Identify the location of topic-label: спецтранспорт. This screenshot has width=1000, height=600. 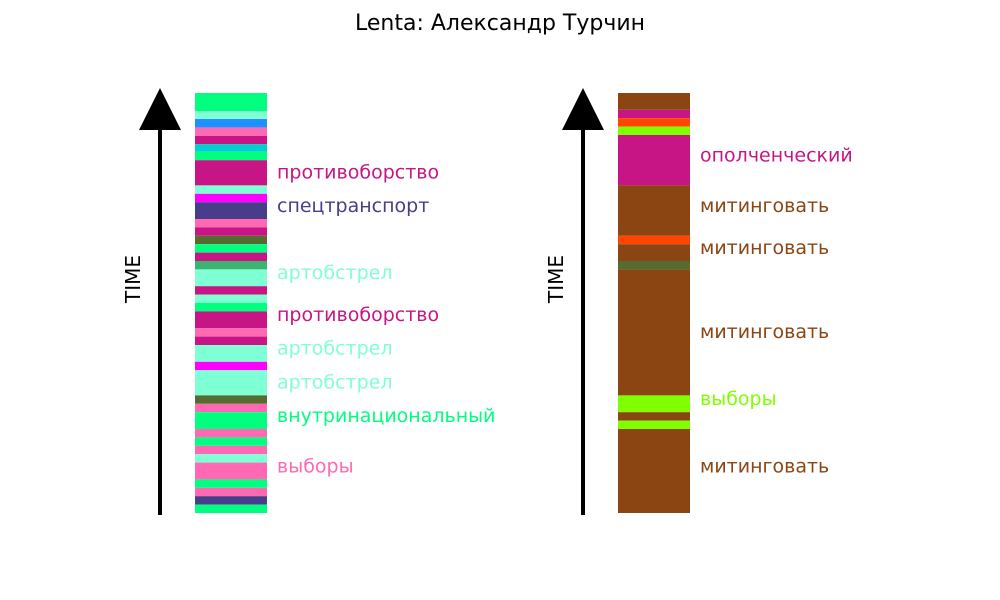
(353, 206).